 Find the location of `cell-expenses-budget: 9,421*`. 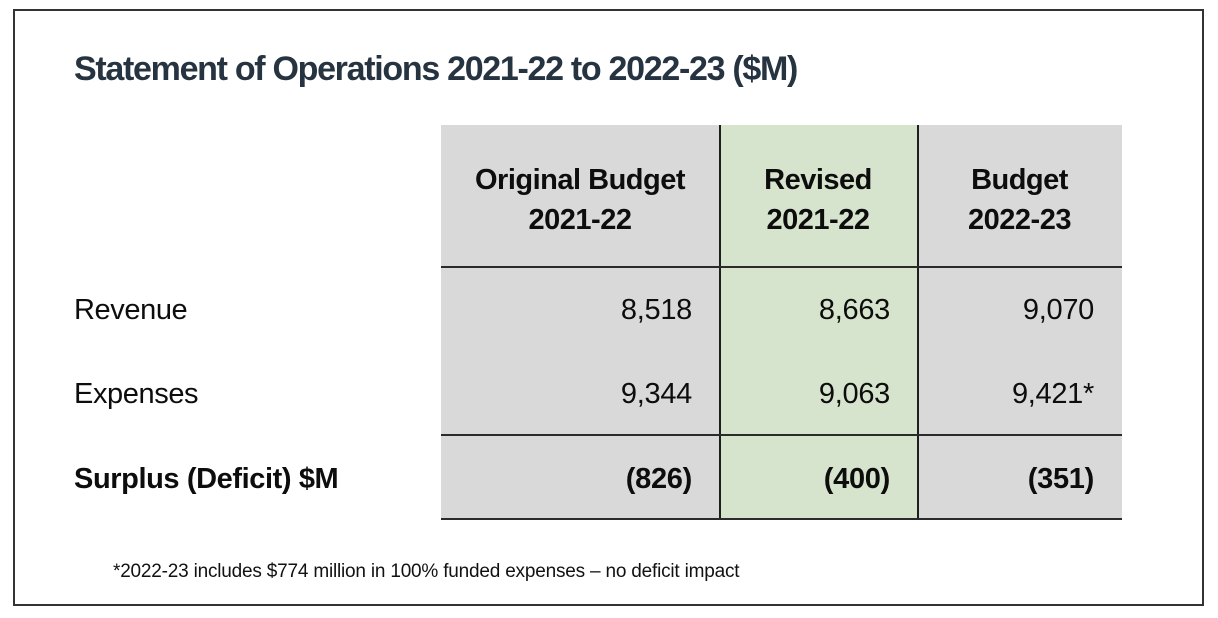

cell-expenses-budget: 9,421* is located at coordinates (1052, 394).